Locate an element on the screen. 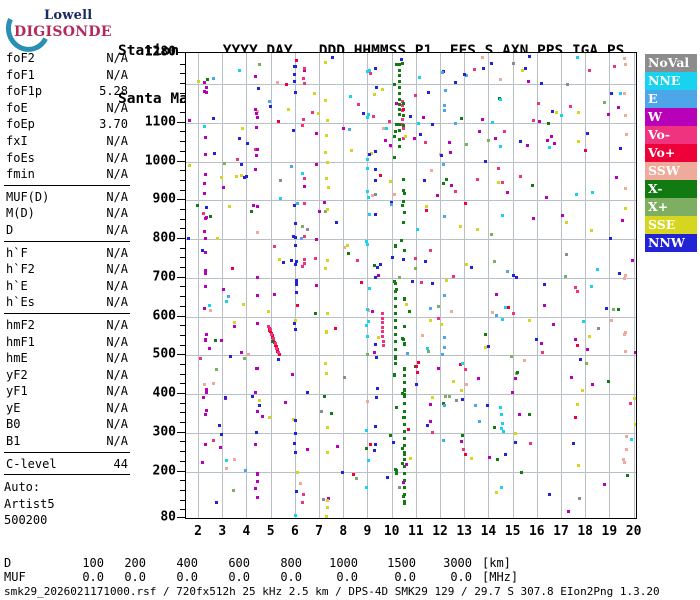 The width and height of the screenshot is (700, 600). legend-item-x: X+ is located at coordinates (671, 207).